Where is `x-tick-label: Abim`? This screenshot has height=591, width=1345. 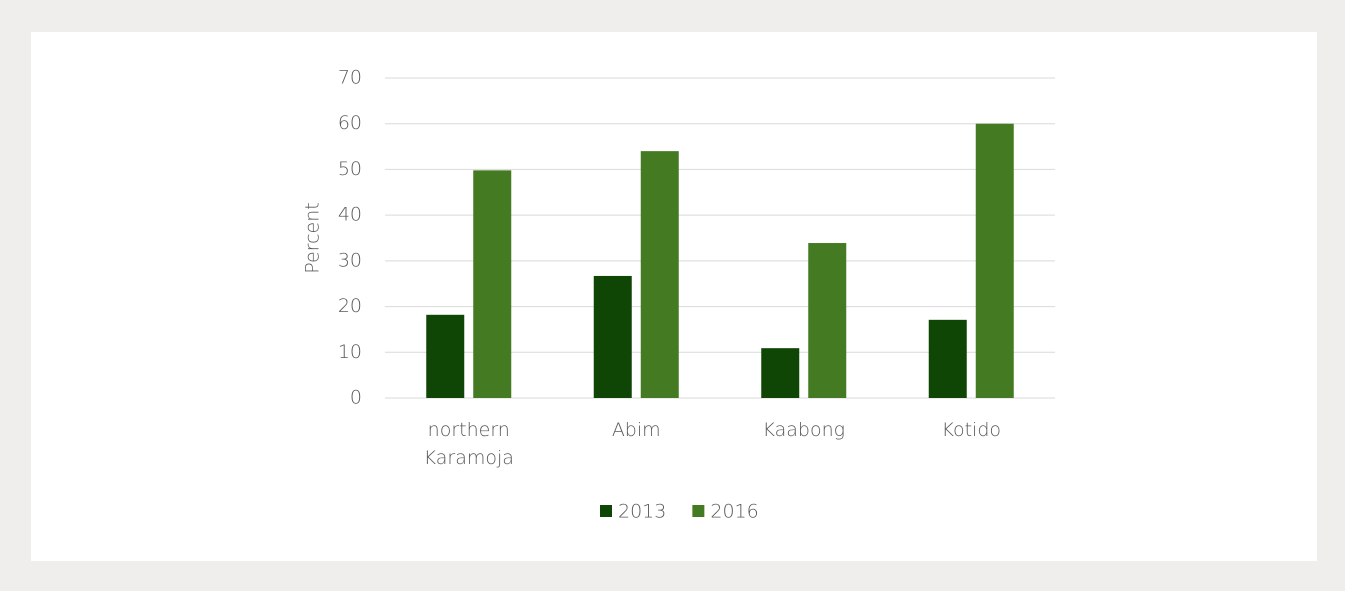 x-tick-label: Abim is located at coordinates (636, 430).